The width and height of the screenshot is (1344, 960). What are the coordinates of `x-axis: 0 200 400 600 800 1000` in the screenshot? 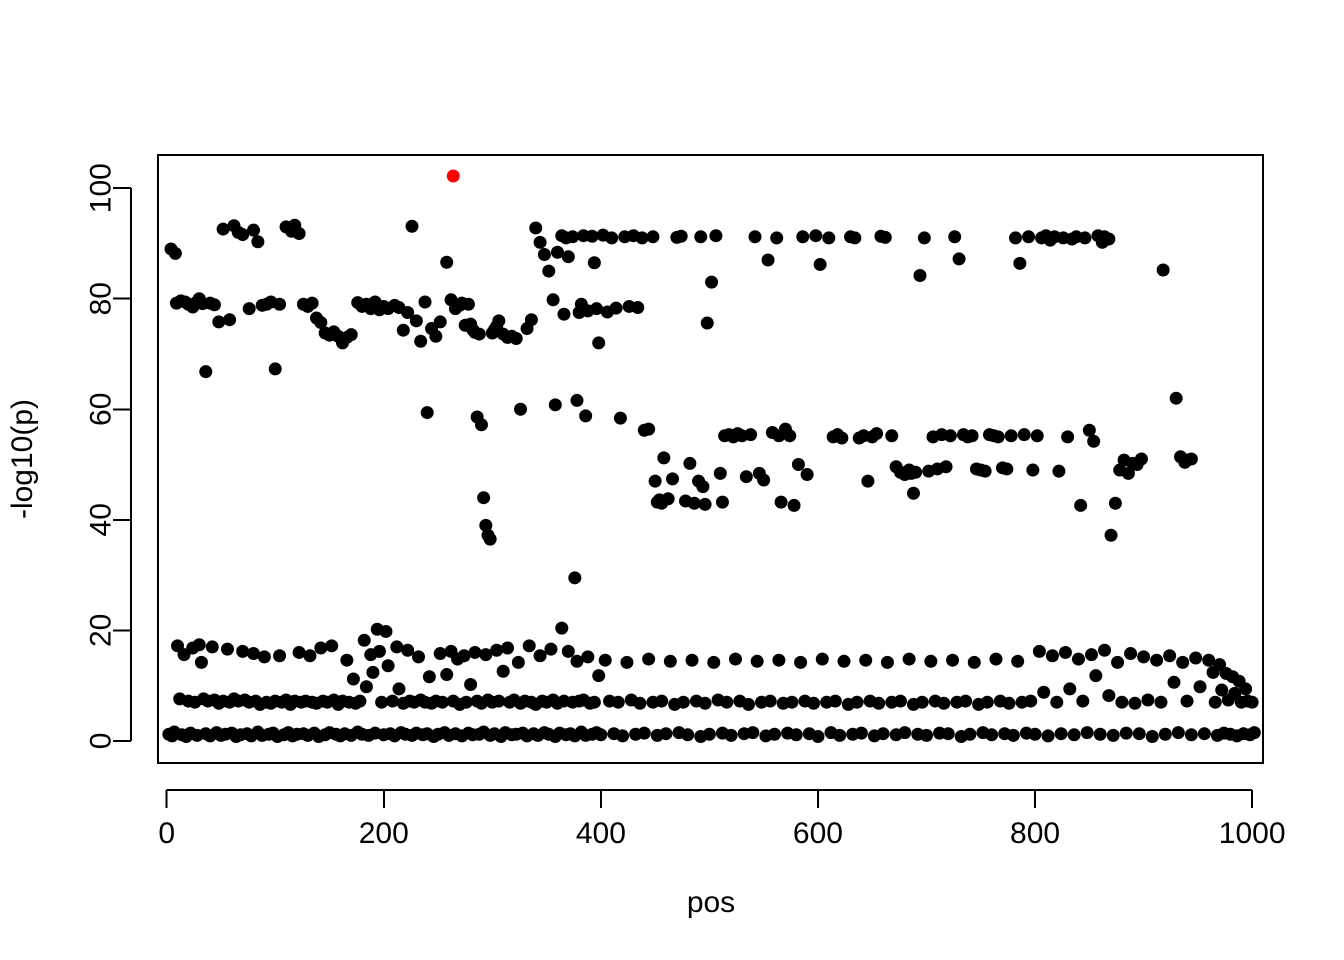 It's located at (722, 819).